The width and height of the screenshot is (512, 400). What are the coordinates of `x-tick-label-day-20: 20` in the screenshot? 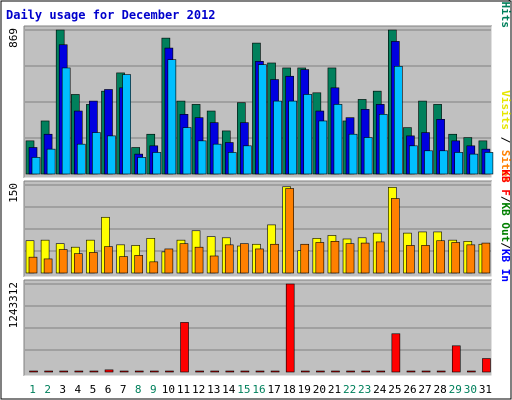 It's located at (319, 389).